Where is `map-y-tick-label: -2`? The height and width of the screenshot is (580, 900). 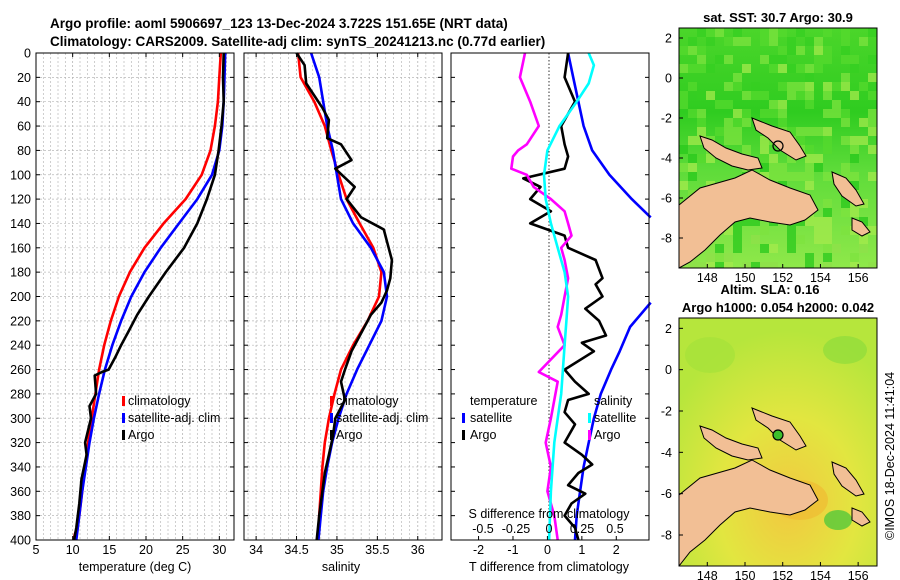 map-y-tick-label: -2 is located at coordinates (666, 119).